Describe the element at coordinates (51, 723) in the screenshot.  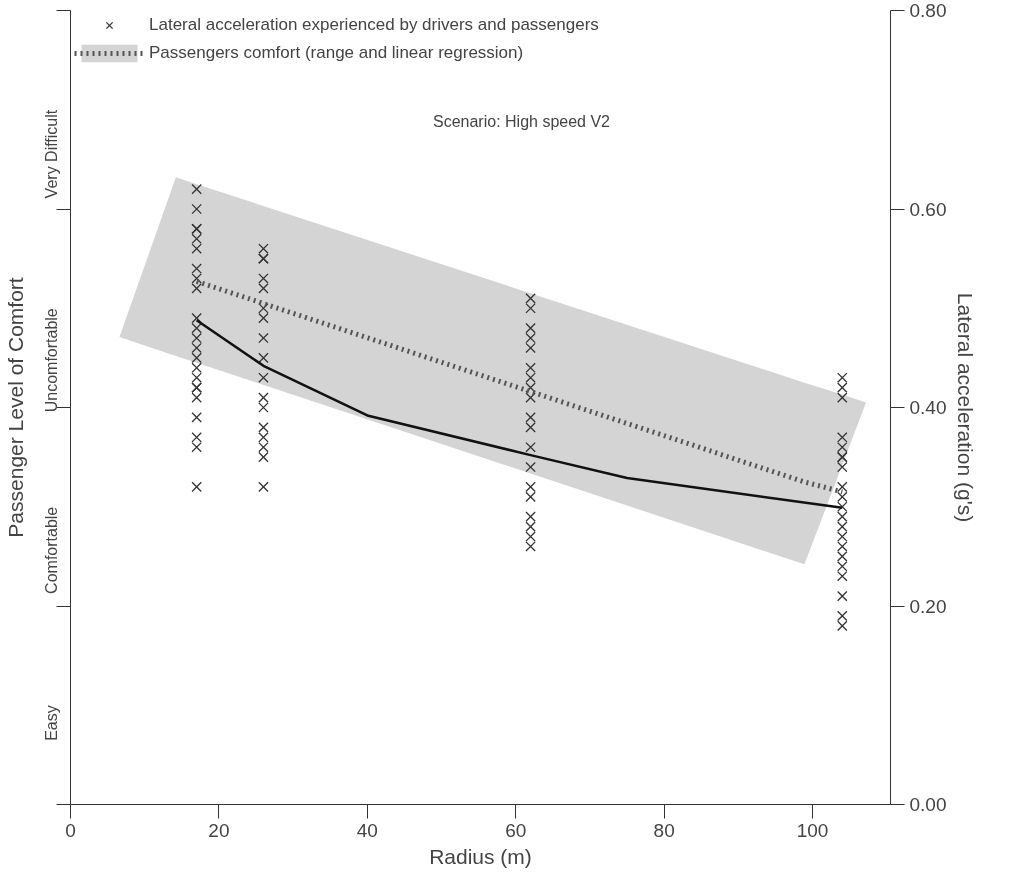
I see `text: Easy` at that location.